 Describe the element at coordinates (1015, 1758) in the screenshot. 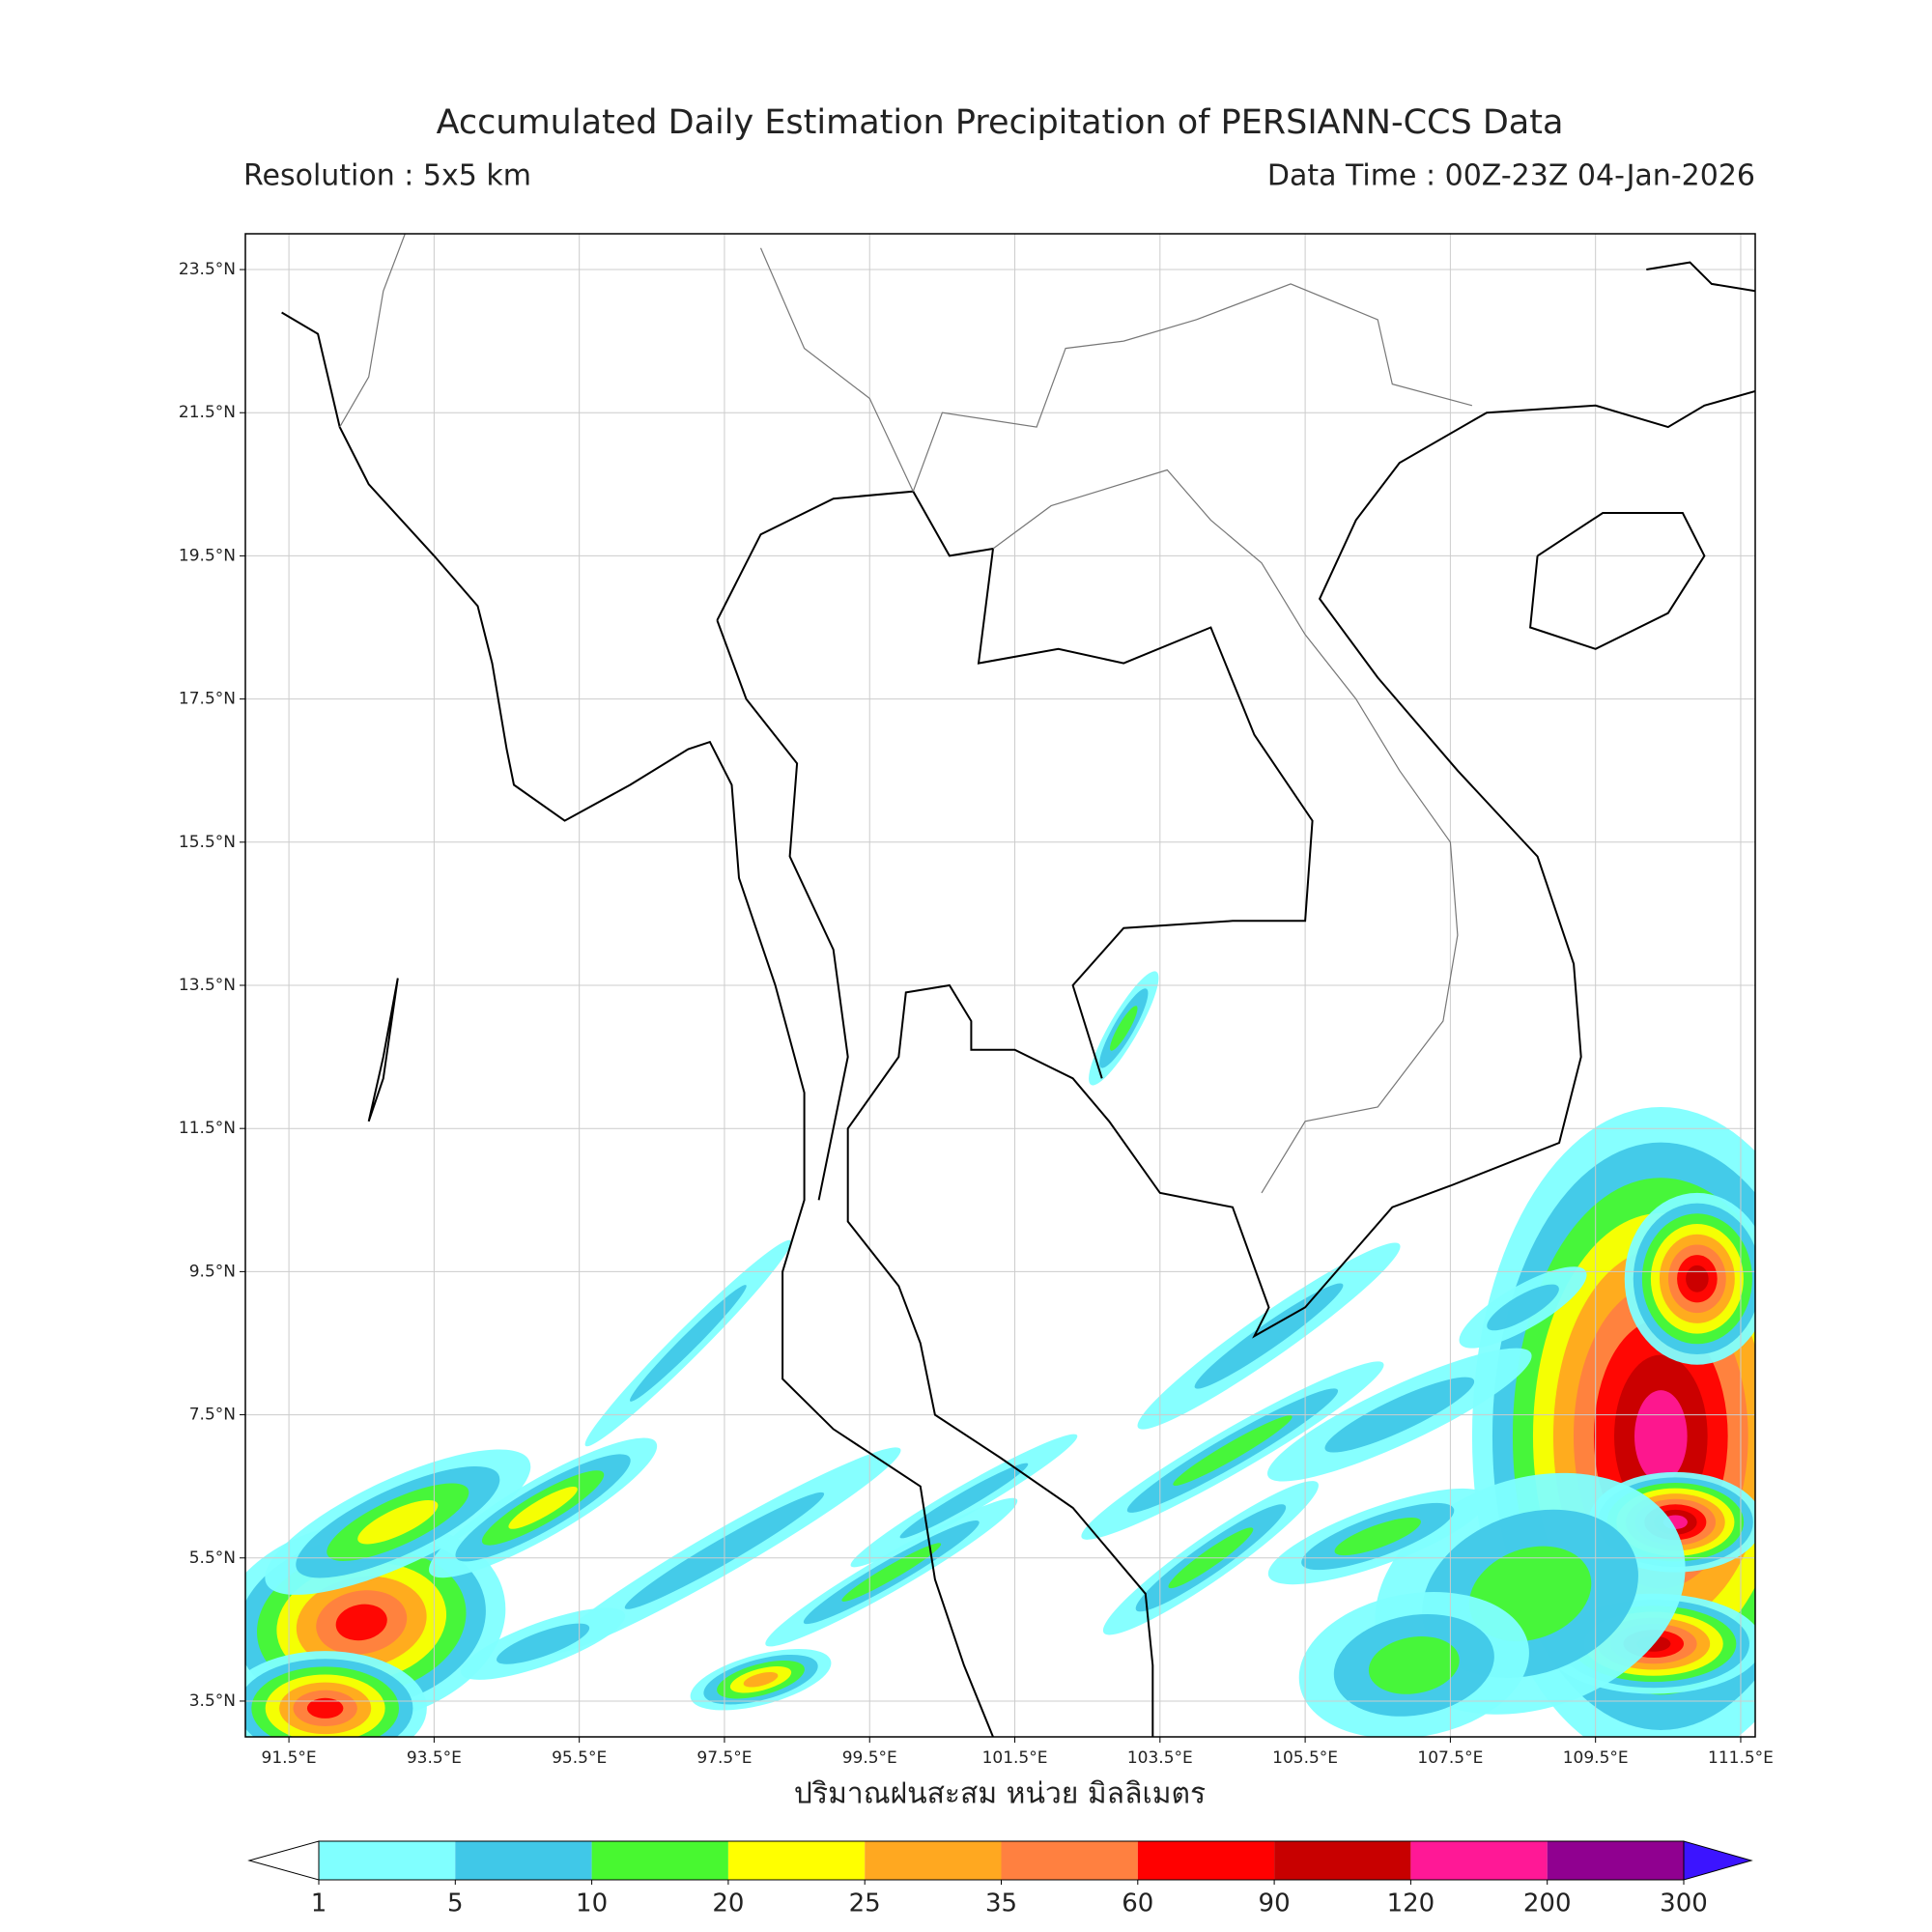

I see `x-tick-label: 101.5°E` at that location.